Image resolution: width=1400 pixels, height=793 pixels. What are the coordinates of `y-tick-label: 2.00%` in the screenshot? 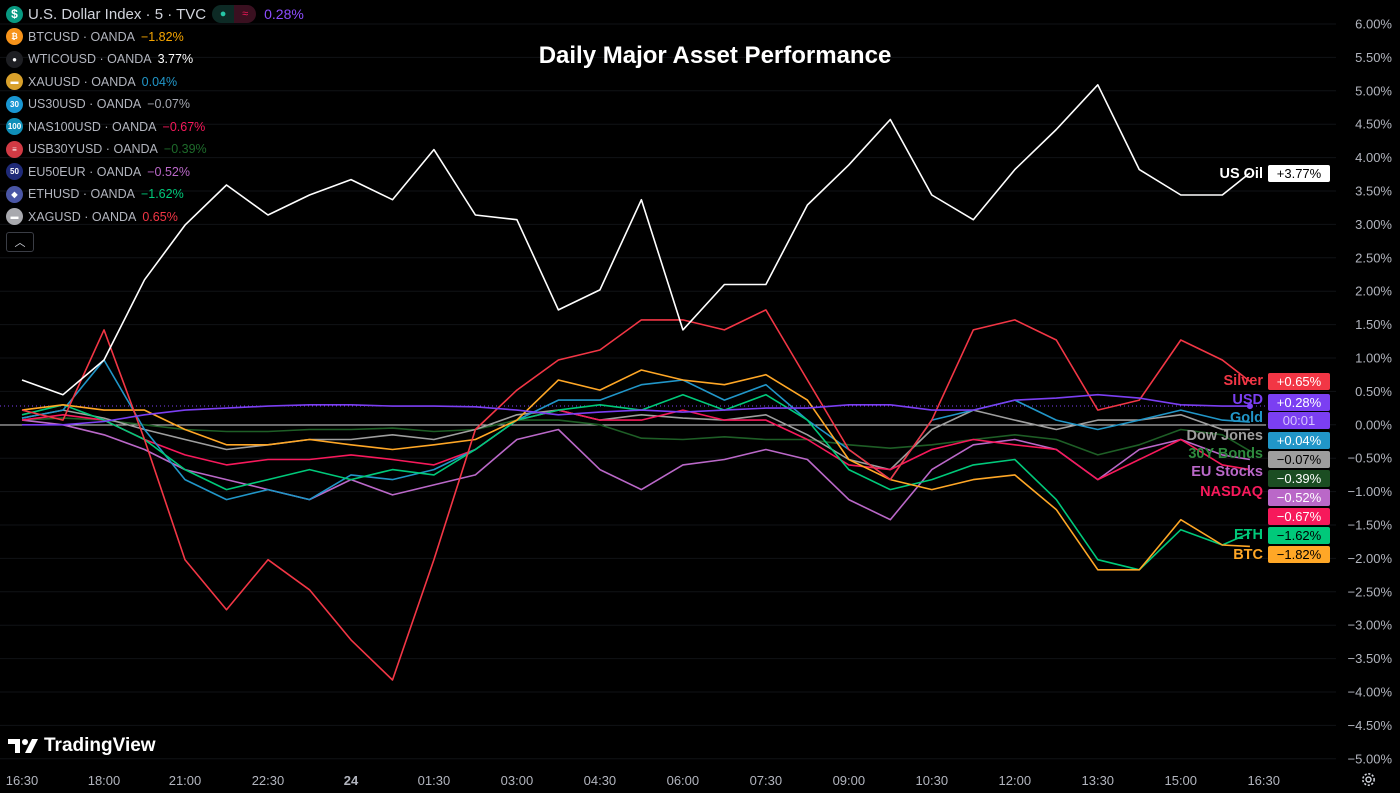 It's located at (1373, 291).